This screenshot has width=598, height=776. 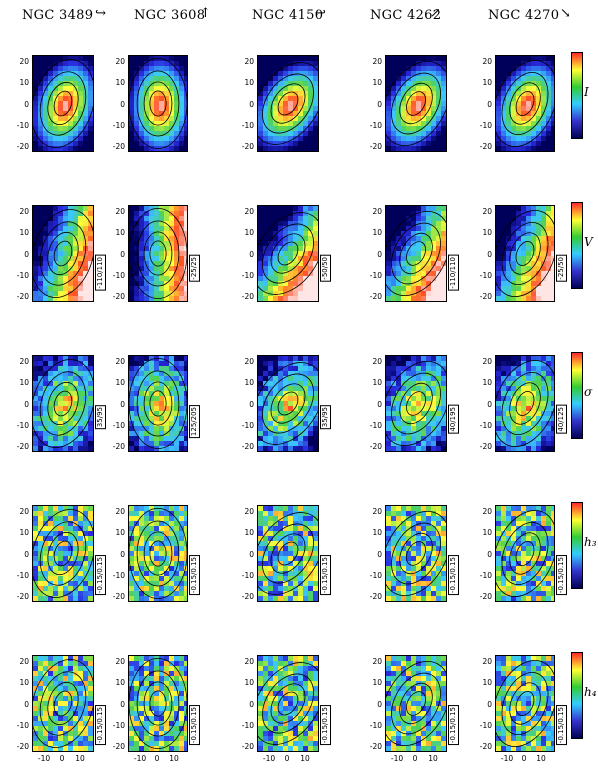 What do you see at coordinates (320, 13) in the screenshot?
I see `orientation-arrow-icon: ↩` at bounding box center [320, 13].